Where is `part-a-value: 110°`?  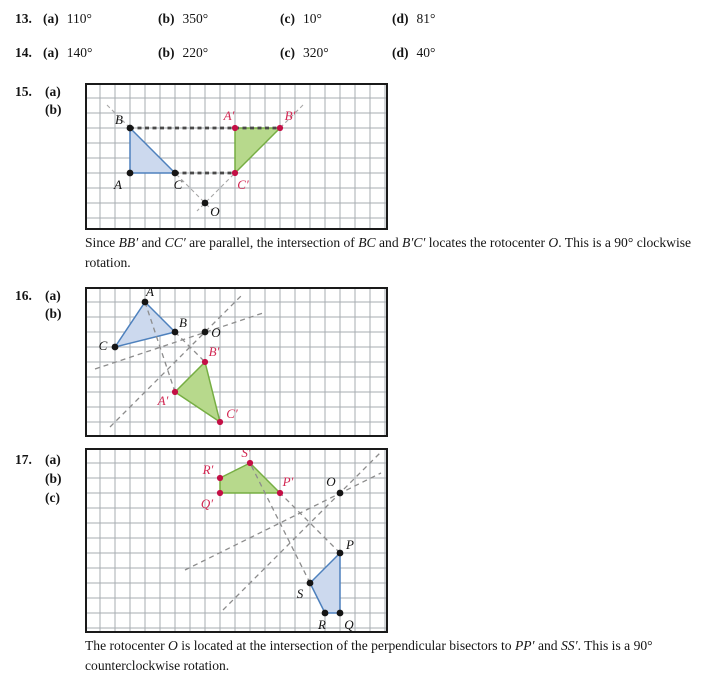 part-a-value: 110° is located at coordinates (79, 18).